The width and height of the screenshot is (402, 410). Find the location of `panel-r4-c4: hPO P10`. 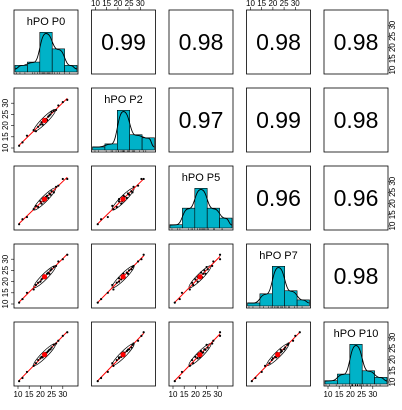

panel-r4-c4: hPO P10 is located at coordinates (356, 354).